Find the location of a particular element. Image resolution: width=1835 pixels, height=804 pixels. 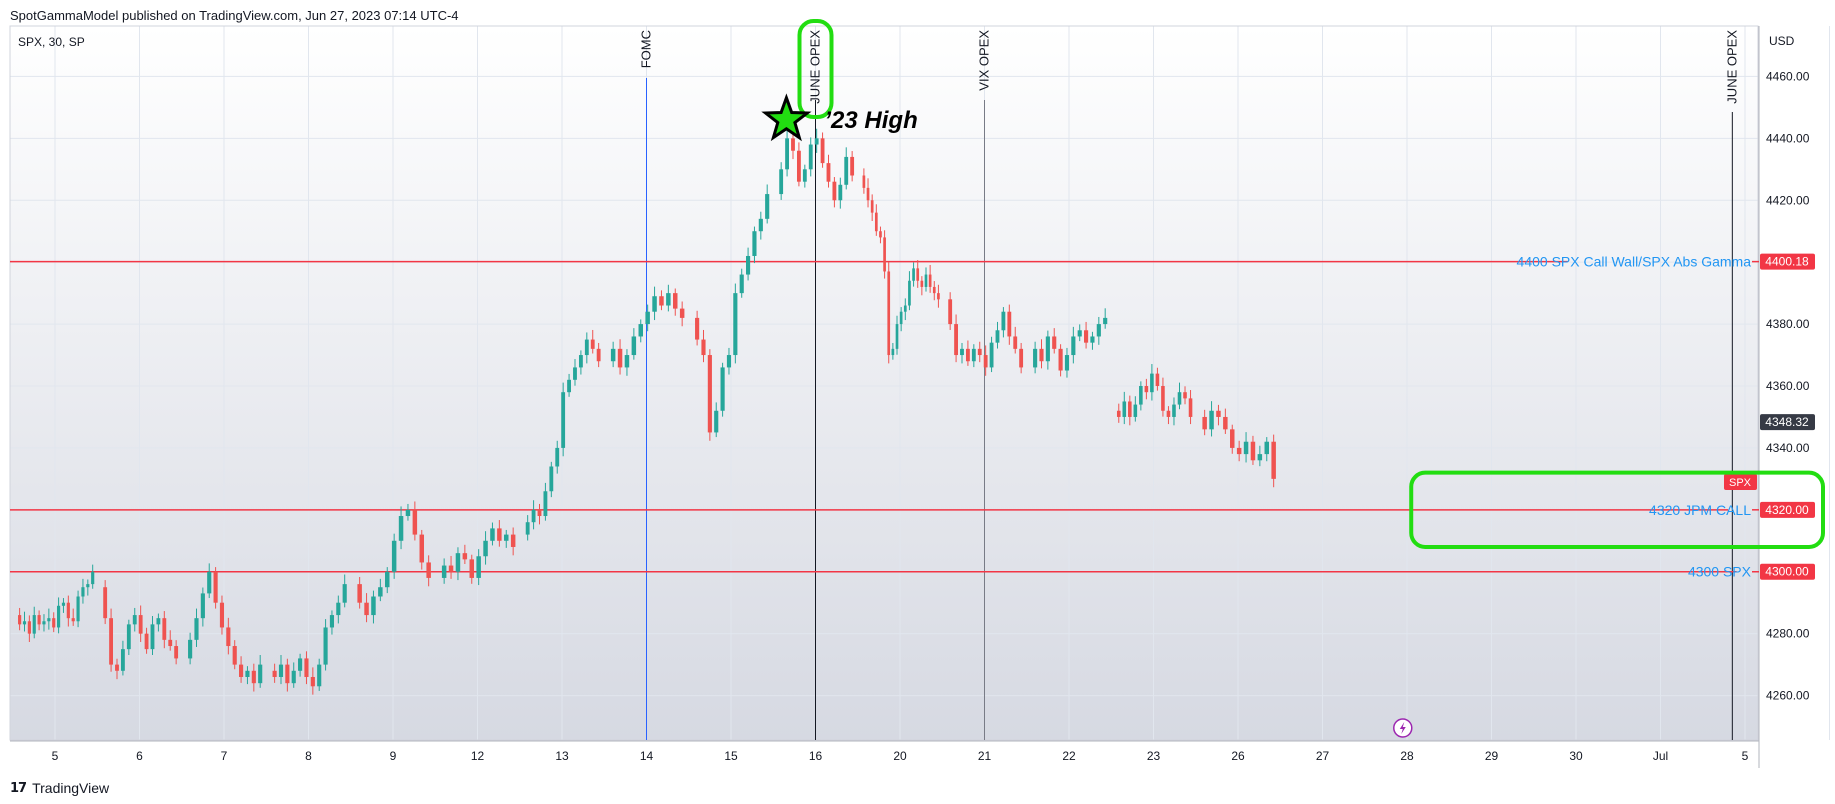

event-label: JUNE OPEX is located at coordinates (1731, 67).